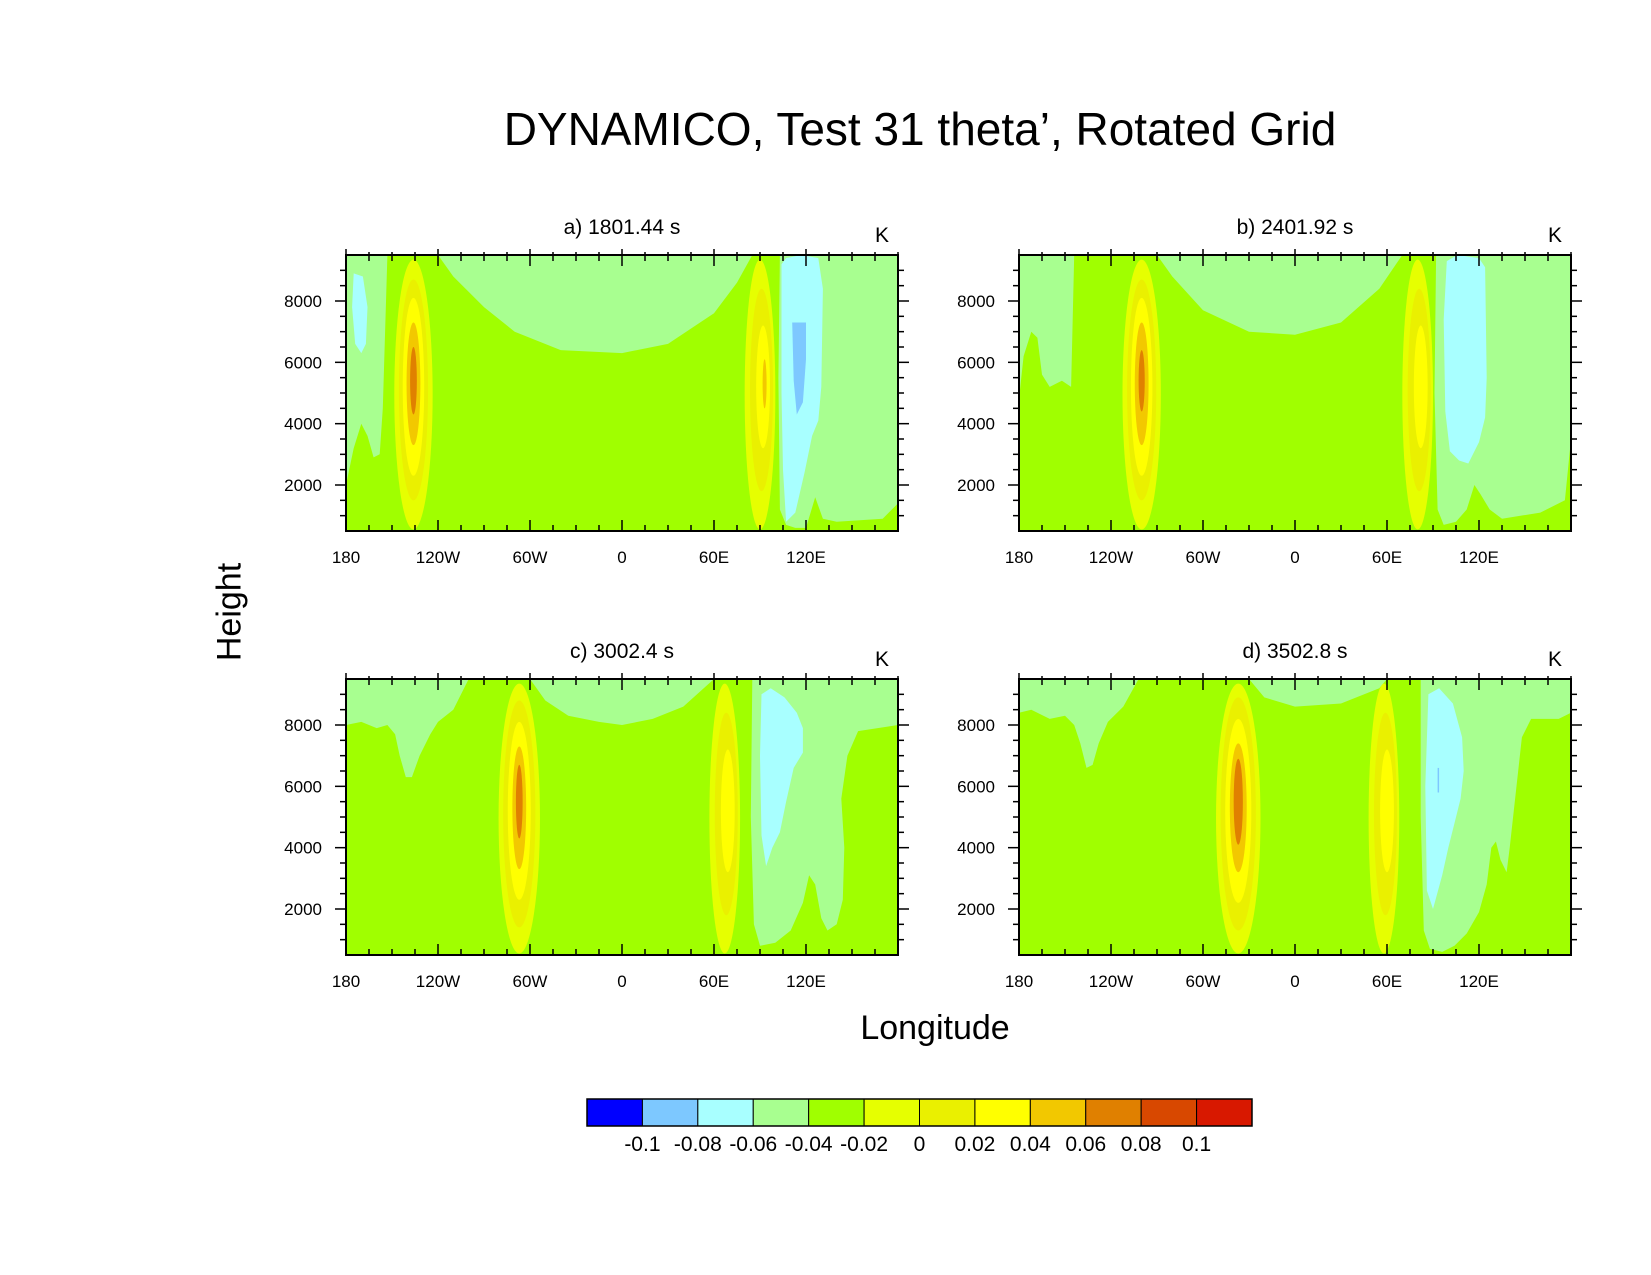  What do you see at coordinates (753, 1144) in the screenshot?
I see `colorbar-label: -0.06` at bounding box center [753, 1144].